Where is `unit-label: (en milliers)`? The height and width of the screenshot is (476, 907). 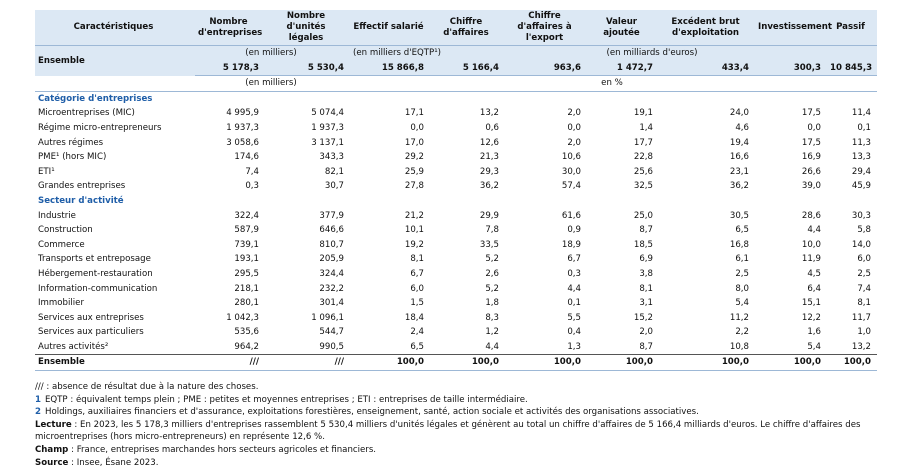 unit-label: (en milliers) is located at coordinates (272, 83).